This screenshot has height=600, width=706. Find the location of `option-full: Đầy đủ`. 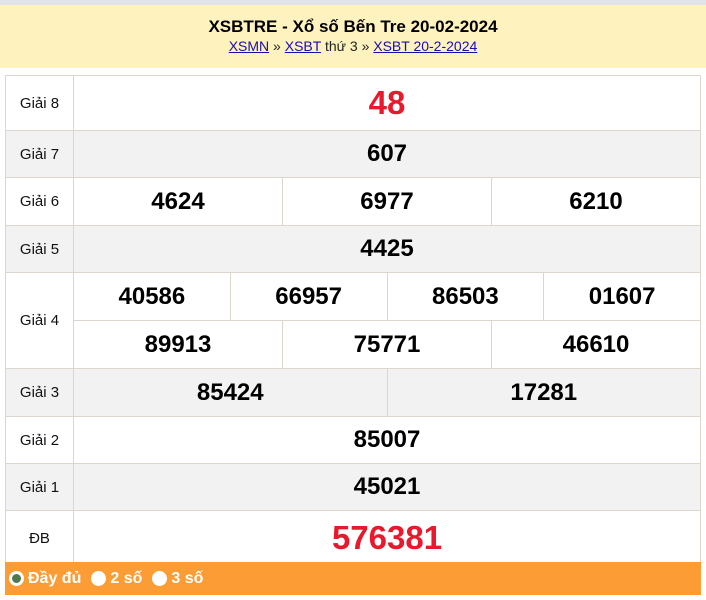

option-full: Đầy đủ is located at coordinates (45, 579).